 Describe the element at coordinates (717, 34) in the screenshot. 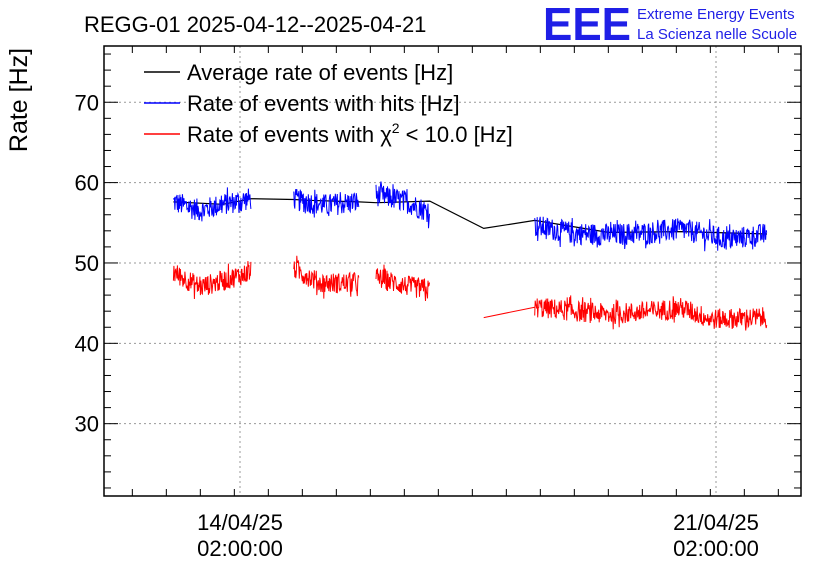

I see `logo-line-2: La Scienza nelle Scuole` at that location.